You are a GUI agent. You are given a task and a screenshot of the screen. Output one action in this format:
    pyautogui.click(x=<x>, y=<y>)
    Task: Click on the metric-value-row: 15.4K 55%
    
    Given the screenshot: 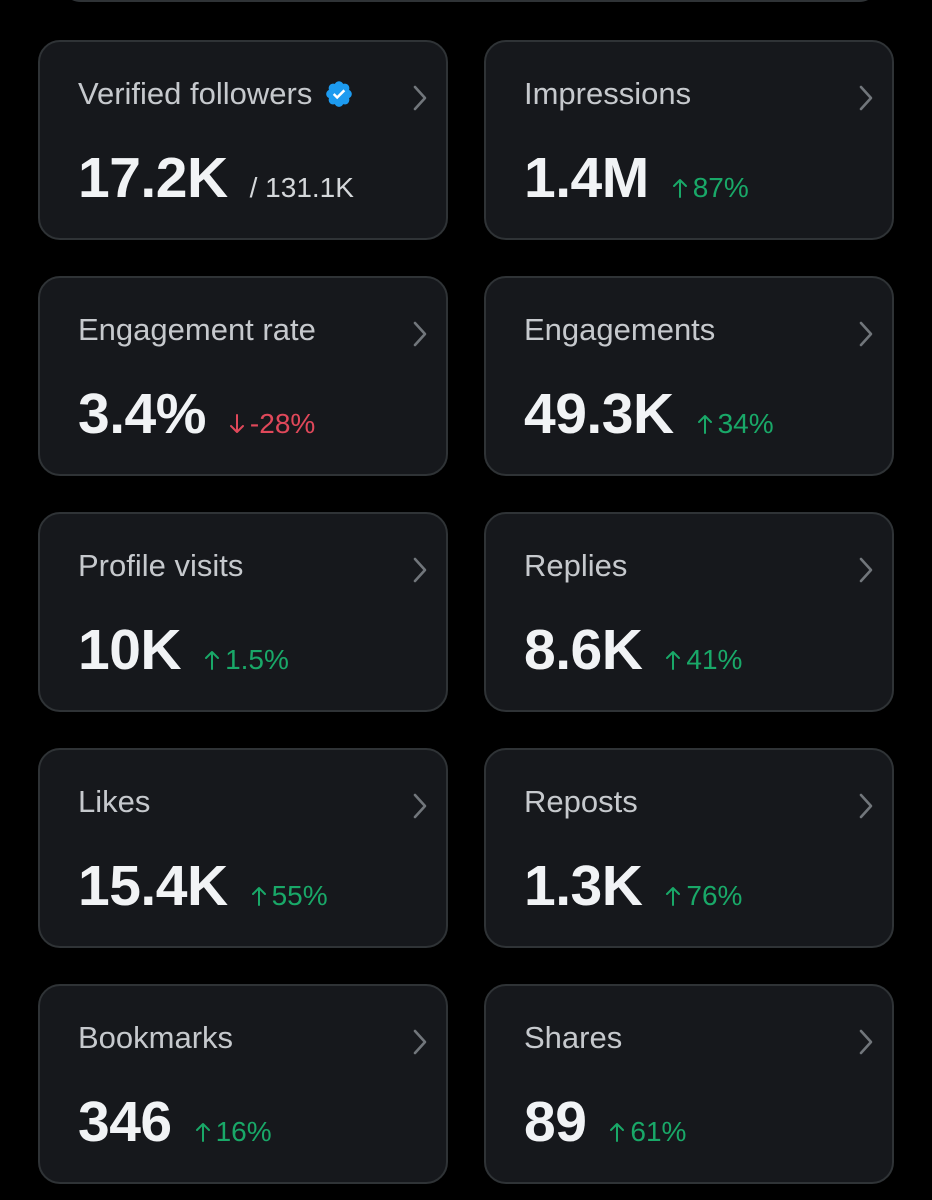 What is the action you would take?
    pyautogui.click(x=203, y=886)
    